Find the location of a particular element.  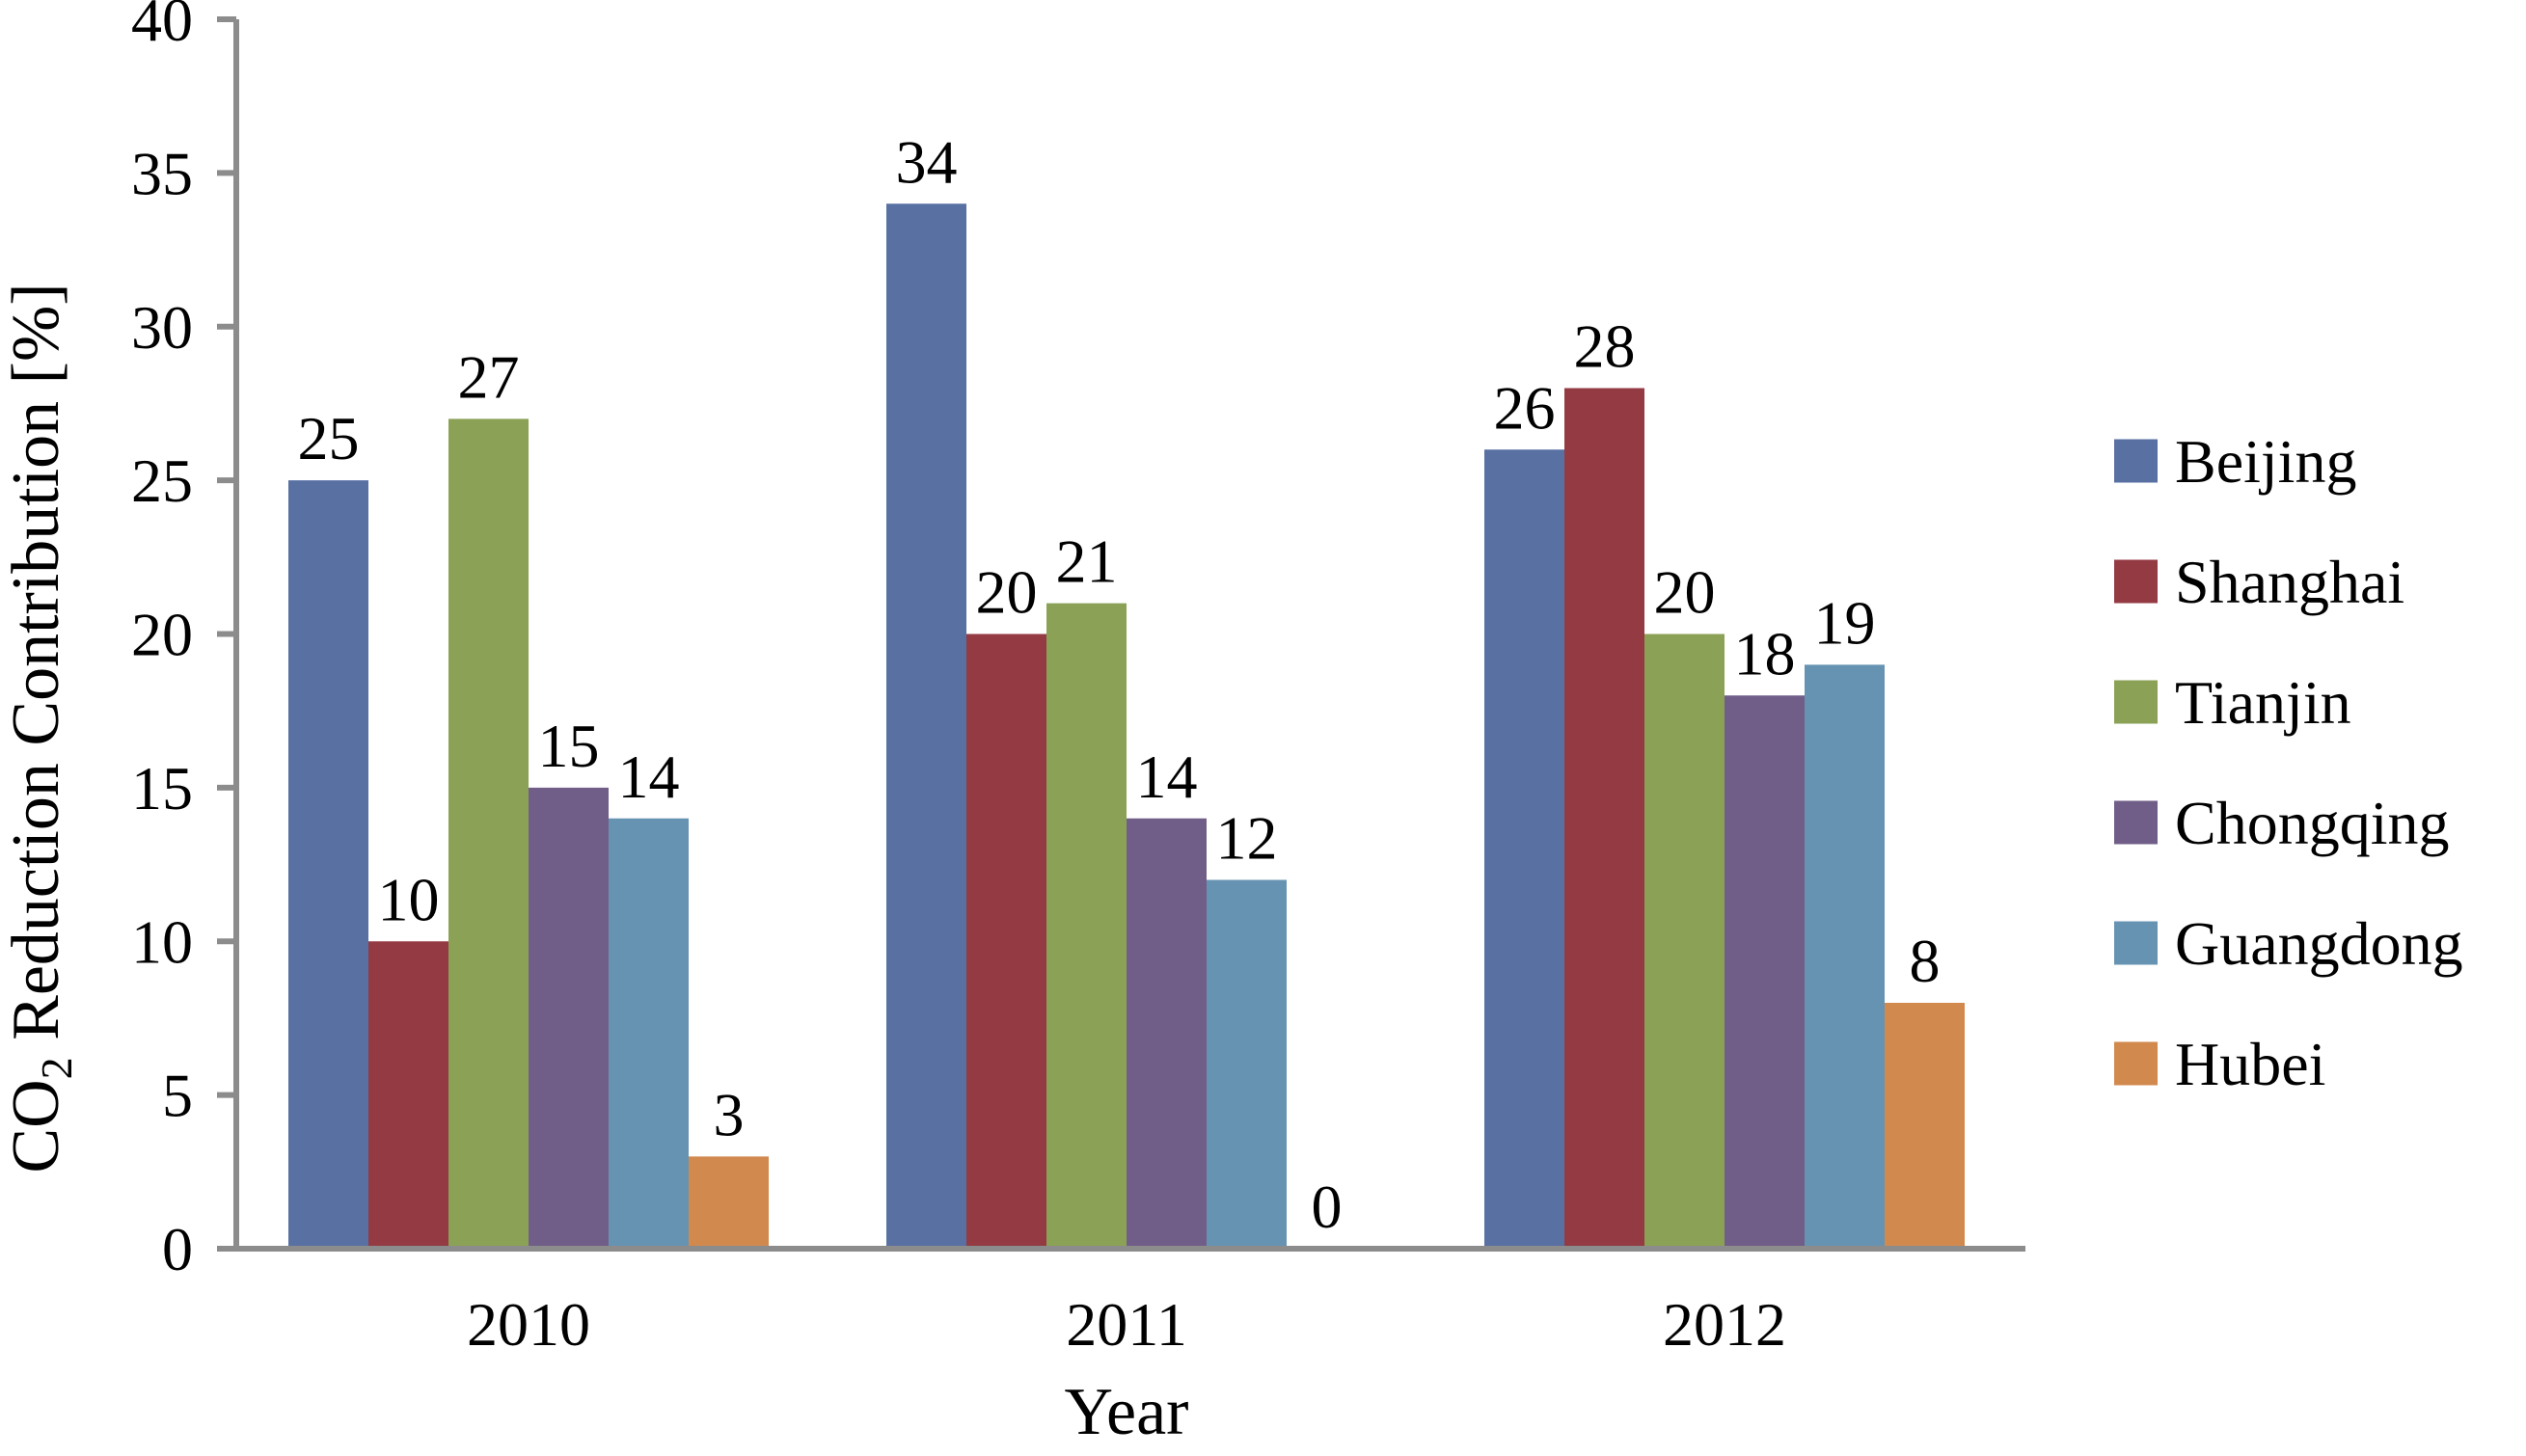

data-label-guangdong-2012: 19 is located at coordinates (1845, 623).